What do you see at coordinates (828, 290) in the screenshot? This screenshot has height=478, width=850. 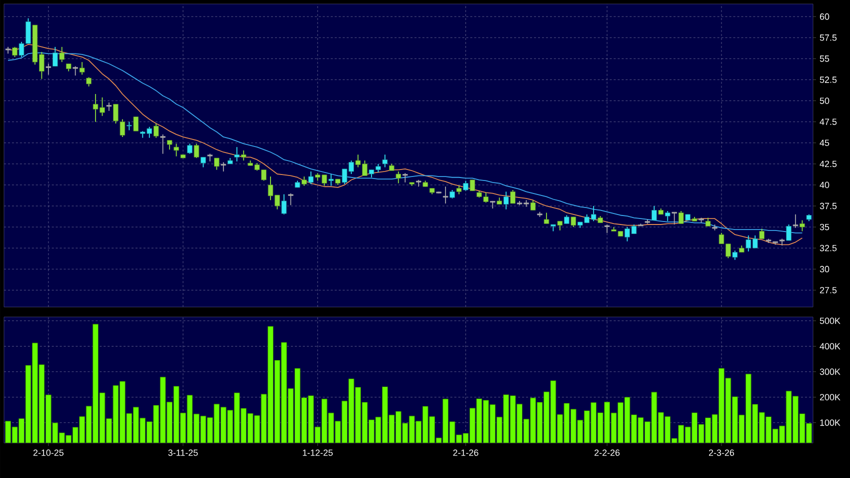 I see `y-tick-label: 27.5` at bounding box center [828, 290].